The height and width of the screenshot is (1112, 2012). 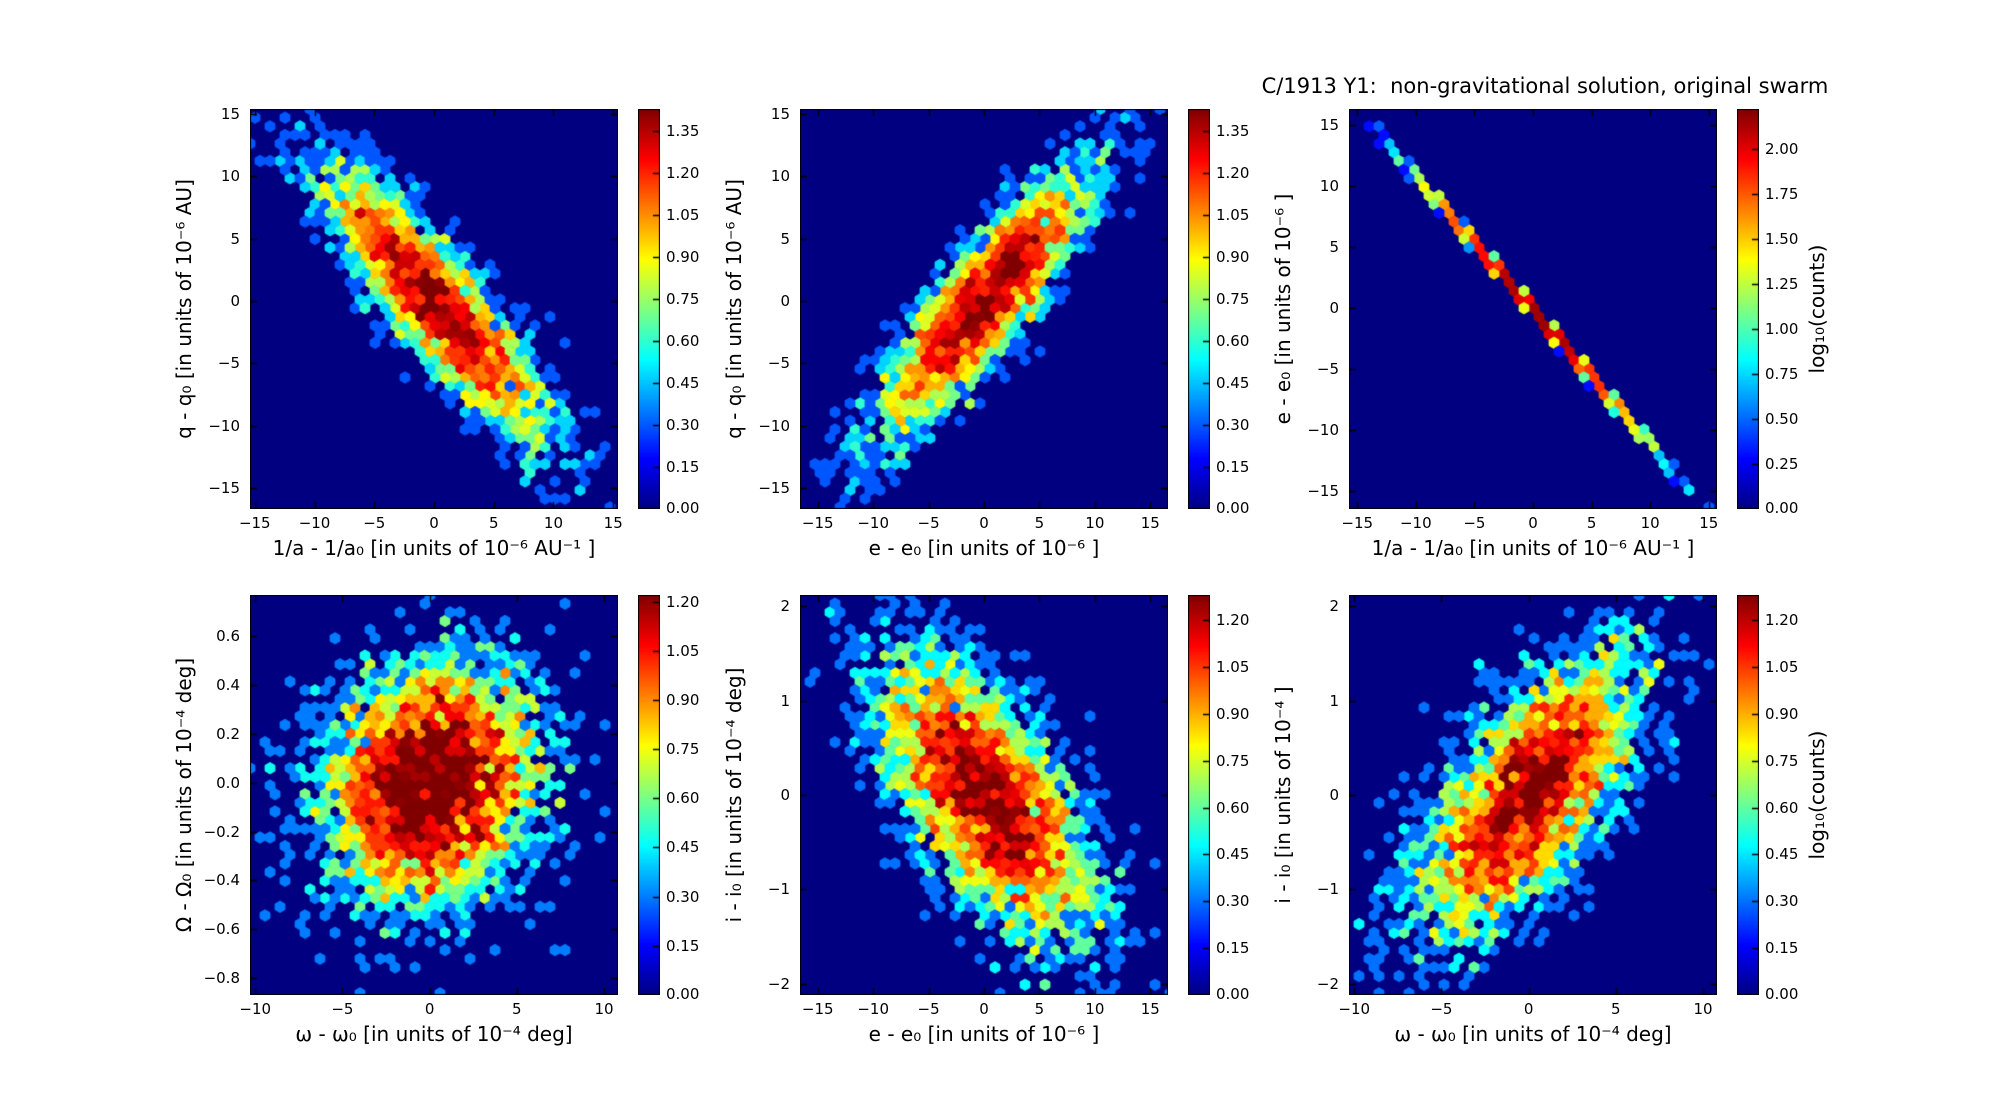 I want to click on y-axis-label: Ω - Ω₀ [in units of 10⁻⁴ deg], so click(x=184, y=795).